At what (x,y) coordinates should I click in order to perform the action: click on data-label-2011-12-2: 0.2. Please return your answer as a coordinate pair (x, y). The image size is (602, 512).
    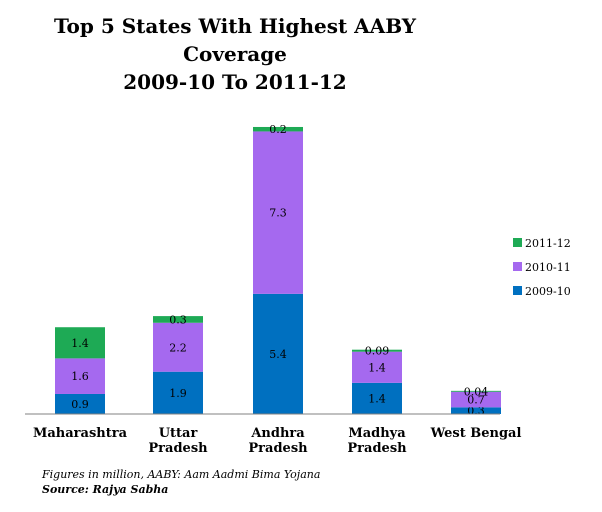
    Looking at the image, I should click on (278, 129).